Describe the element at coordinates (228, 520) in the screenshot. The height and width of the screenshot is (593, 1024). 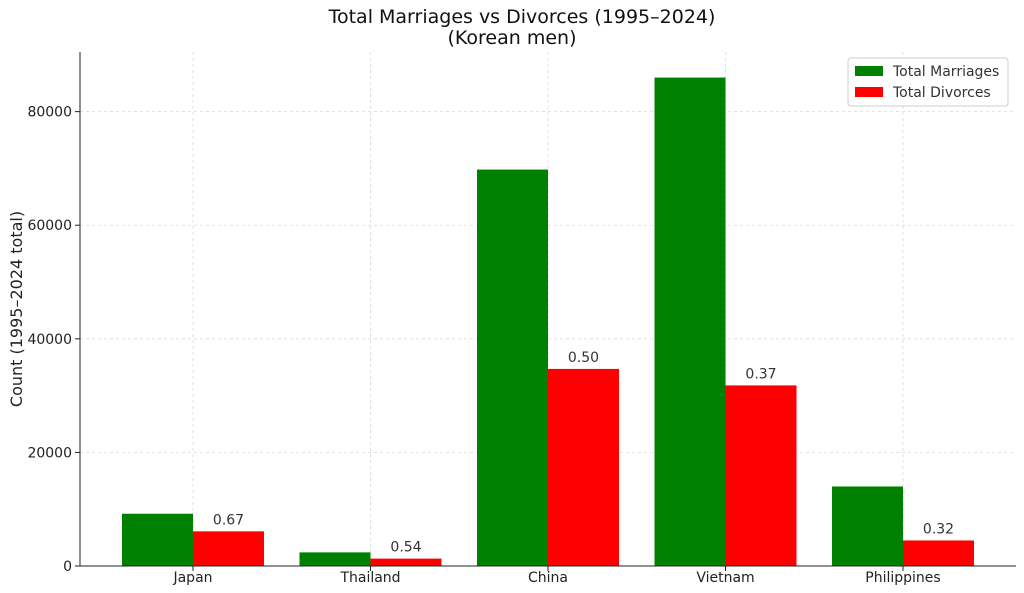
I see `ratio-label-japan: 0.67` at that location.